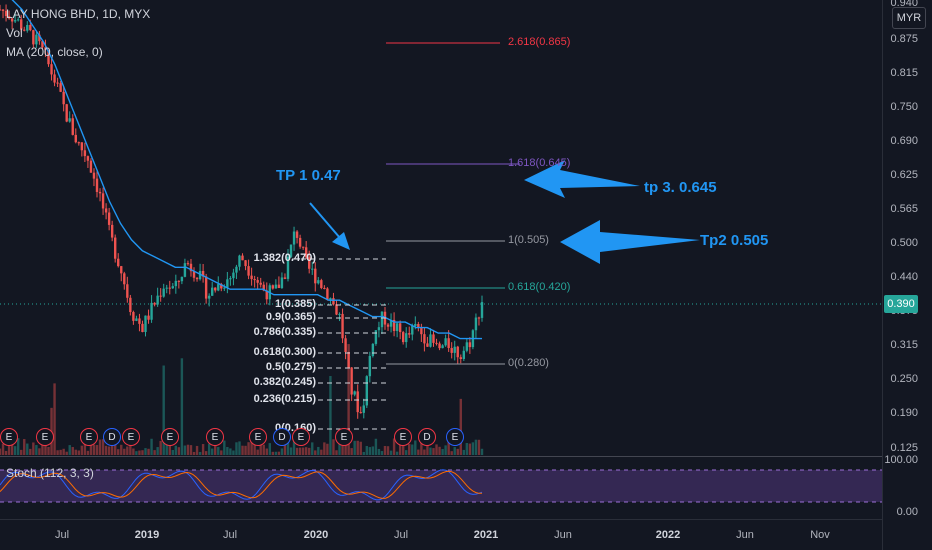  I want to click on volume-label: Vol, so click(14, 33).